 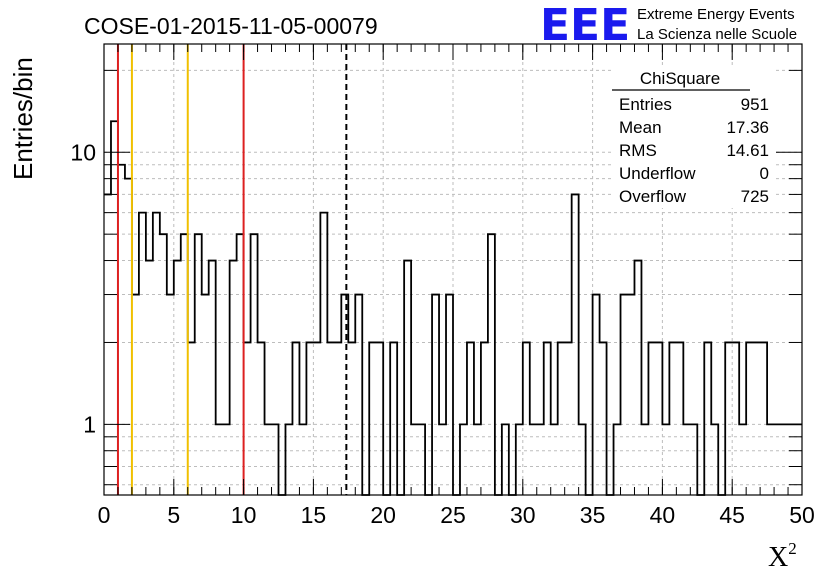 What do you see at coordinates (593, 515) in the screenshot?
I see `x-tick-label: 35` at bounding box center [593, 515].